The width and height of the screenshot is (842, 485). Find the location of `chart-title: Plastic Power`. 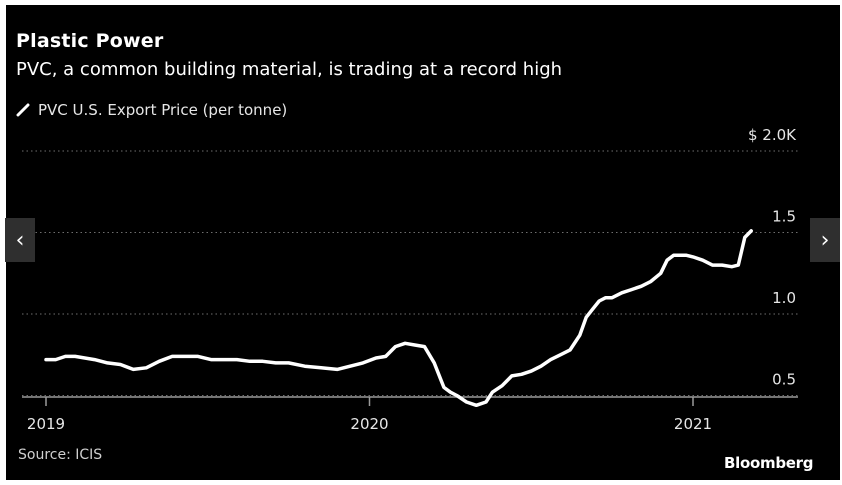

chart-title: Plastic Power is located at coordinates (90, 41).